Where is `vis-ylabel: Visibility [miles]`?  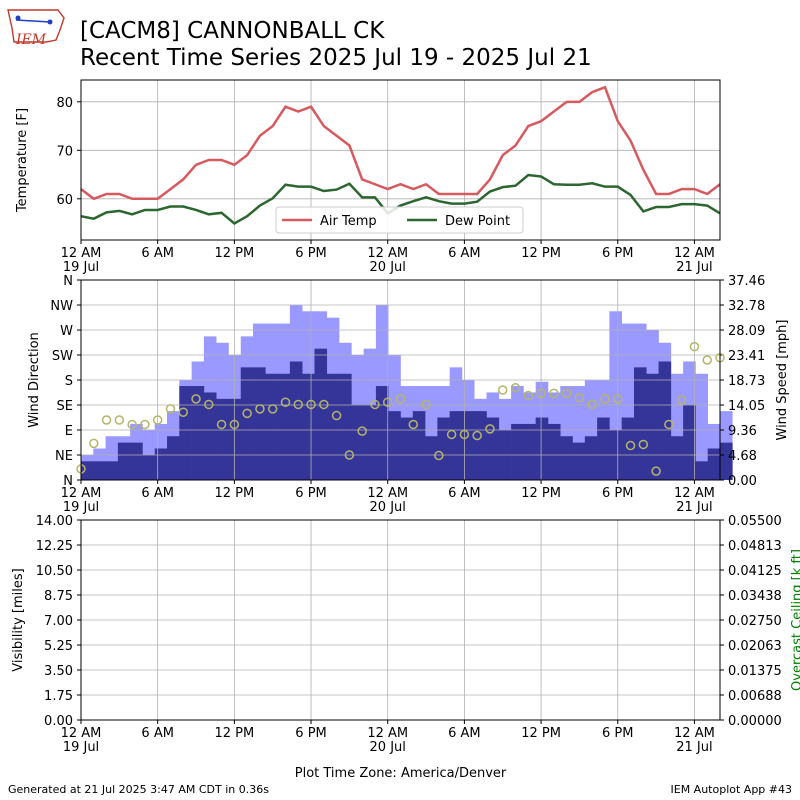 vis-ylabel: Visibility [miles] is located at coordinates (18, 619).